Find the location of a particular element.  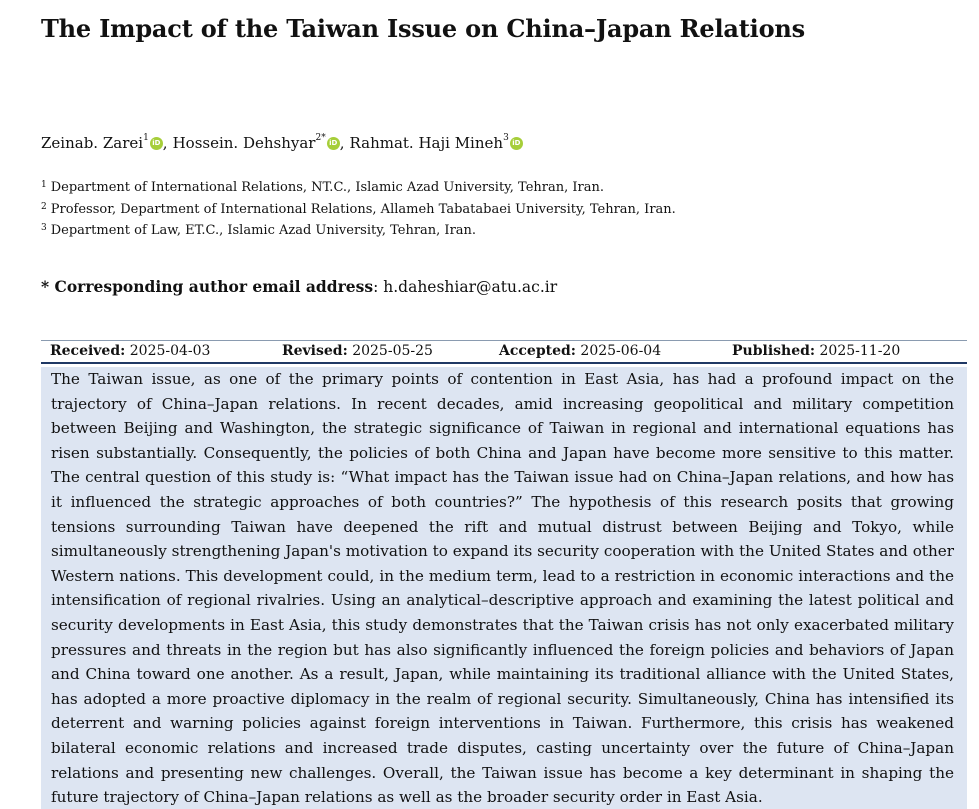

received-value: 2025-04-03 is located at coordinates (170, 351).